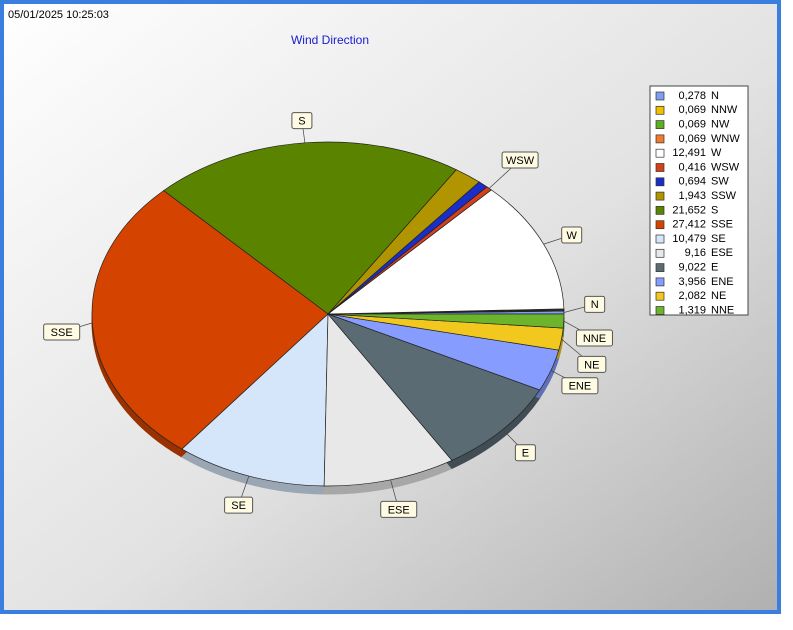 The image size is (793, 630). I want to click on legend-value: 27,412, so click(689, 225).